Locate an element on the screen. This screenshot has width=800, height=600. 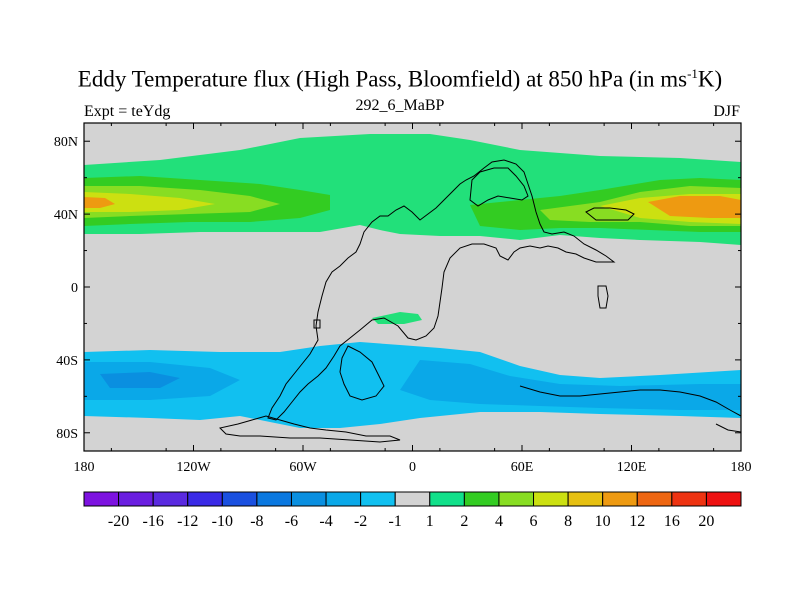
y-tick-label: 0 is located at coordinates (74, 288).